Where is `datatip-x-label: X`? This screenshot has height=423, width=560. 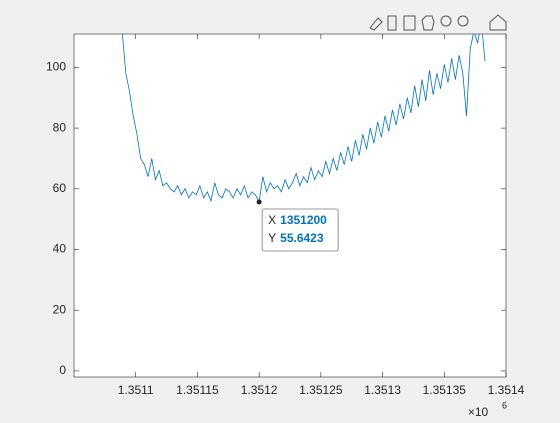 datatip-x-label: X is located at coordinates (272, 220).